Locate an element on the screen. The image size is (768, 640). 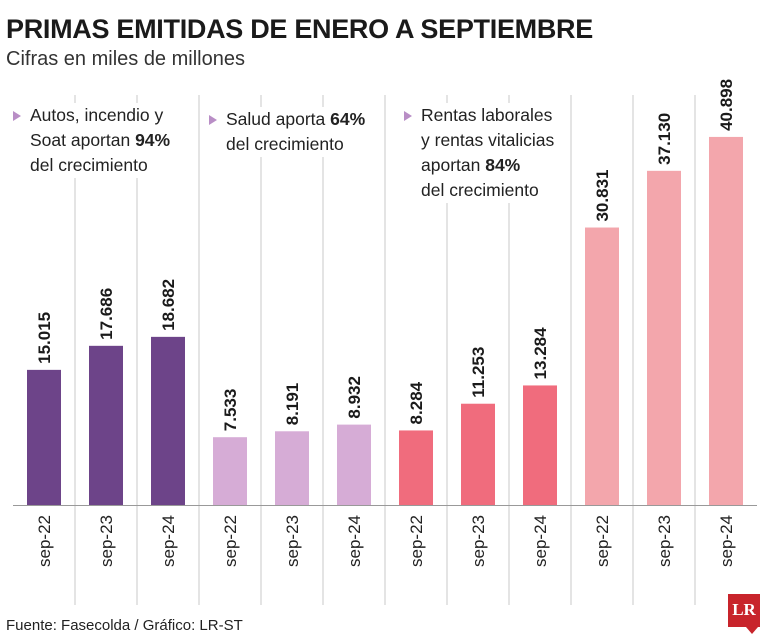
note-line: Salud aporta 64% is located at coordinates (296, 119).